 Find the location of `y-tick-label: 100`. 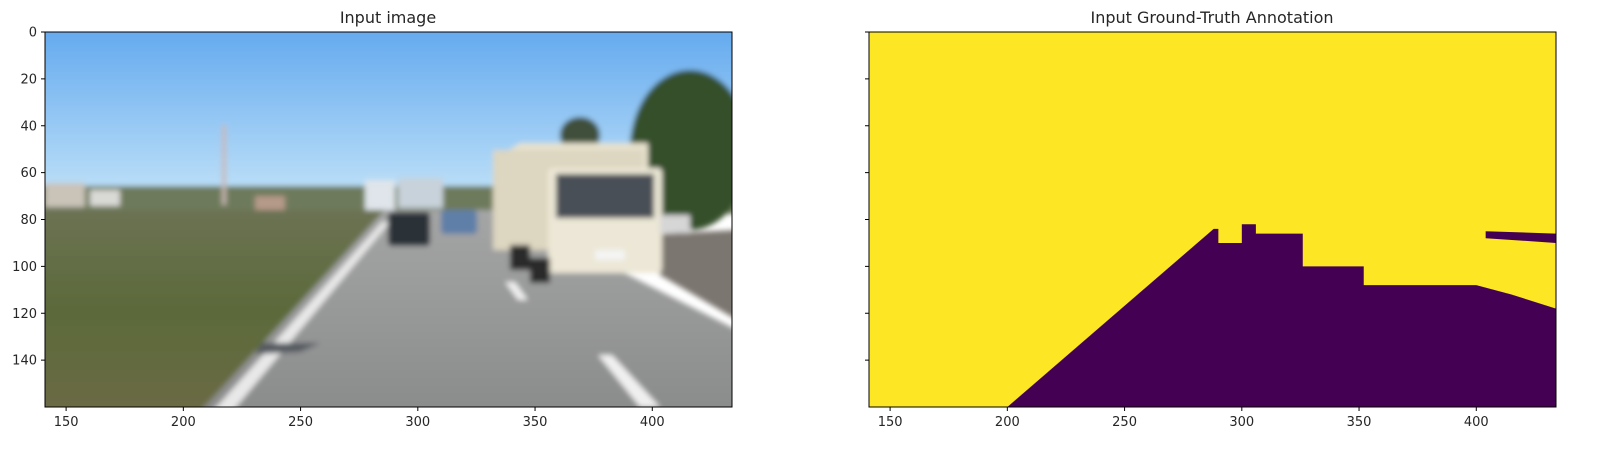

y-tick-label: 100 is located at coordinates (24, 267).